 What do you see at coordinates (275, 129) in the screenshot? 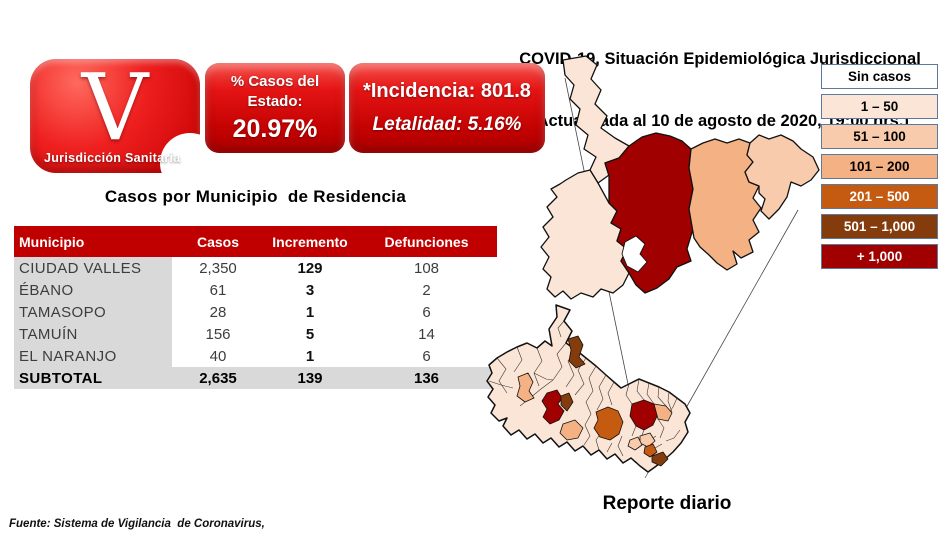
I see `state-share-value: 20.97%` at bounding box center [275, 129].